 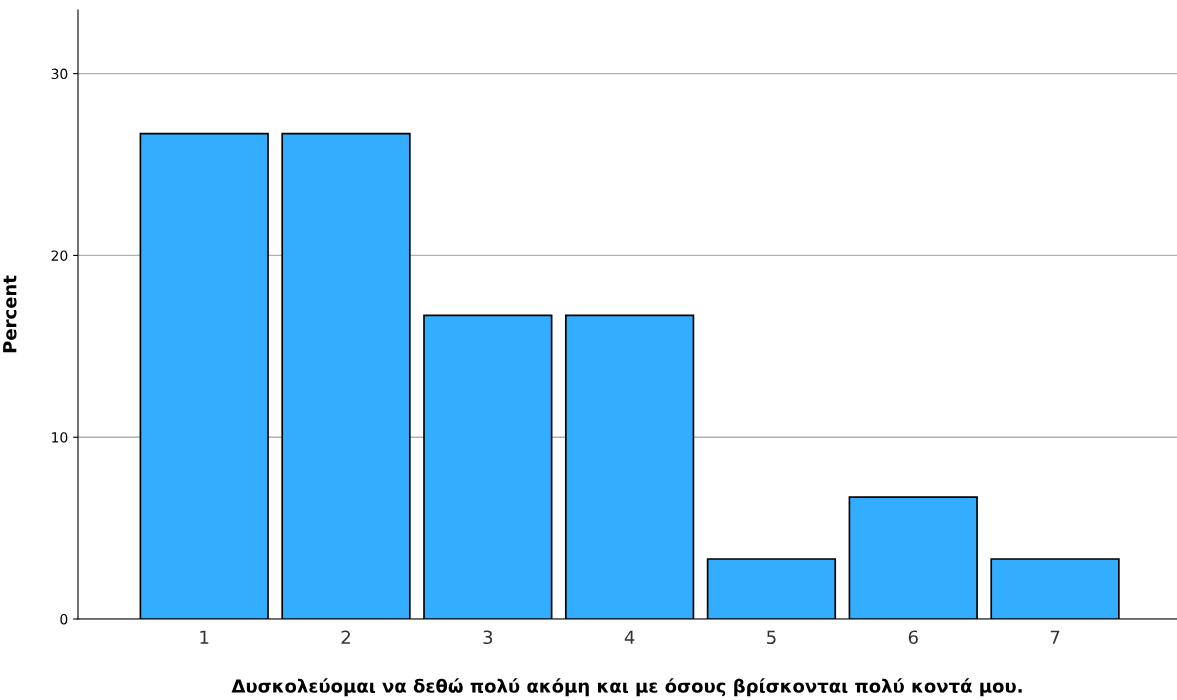 What do you see at coordinates (60, 437) in the screenshot?
I see `y-tick-label: 10` at bounding box center [60, 437].